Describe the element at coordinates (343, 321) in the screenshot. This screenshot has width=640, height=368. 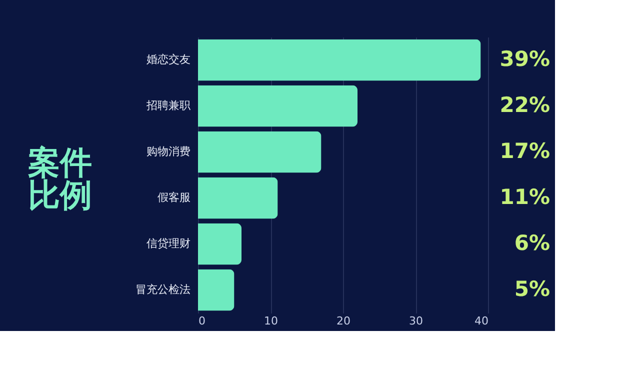
I see `x-tick-label: 20` at that location.